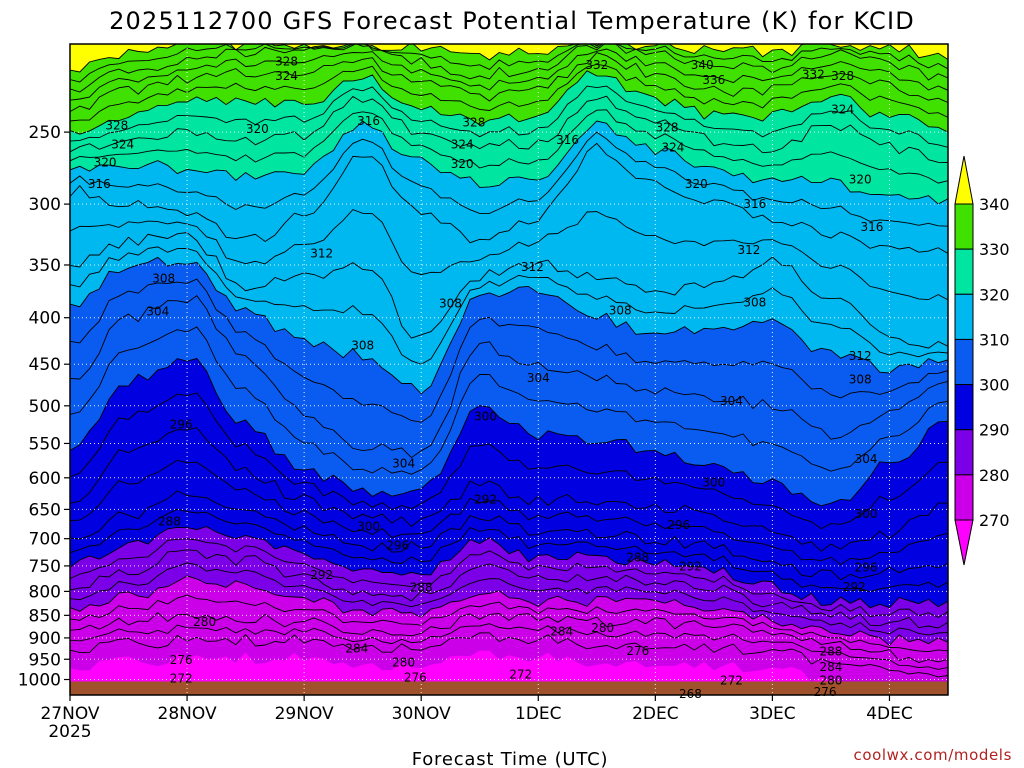 The height and width of the screenshot is (768, 1024). What do you see at coordinates (510, 758) in the screenshot?
I see `x-axis-label: Forecast Time (UTC)` at bounding box center [510, 758].